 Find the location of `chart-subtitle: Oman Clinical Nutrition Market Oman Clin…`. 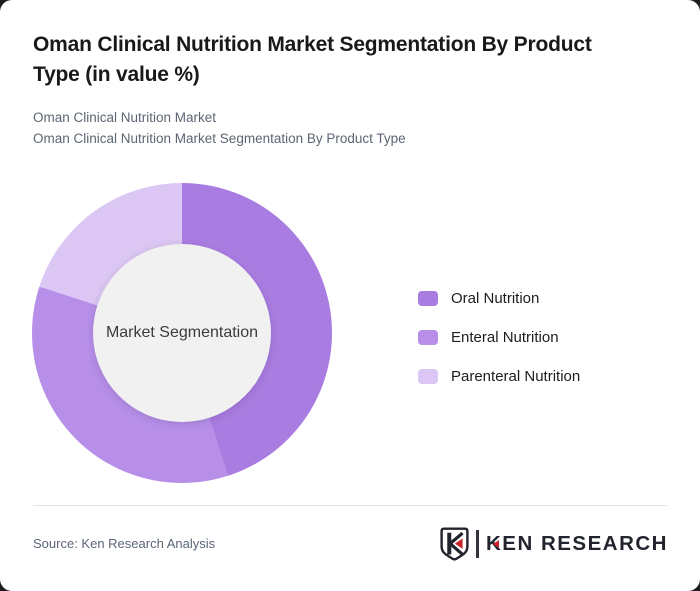

chart-subtitle: Oman Clinical Nutrition Market Oman Clin… is located at coordinates (219, 128).